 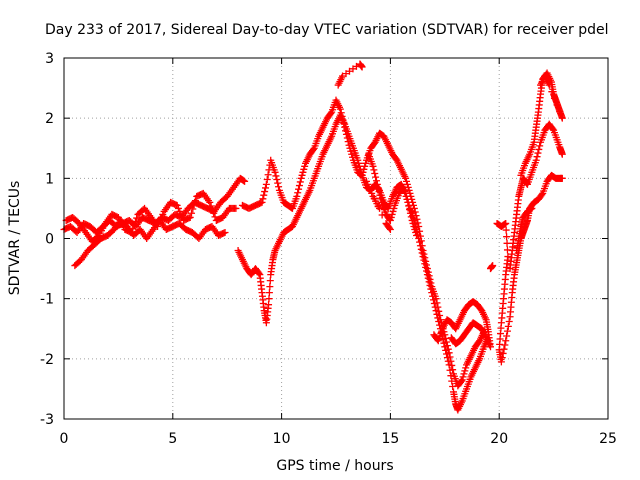 I want to click on x-tick-label: 15, so click(x=390, y=439).